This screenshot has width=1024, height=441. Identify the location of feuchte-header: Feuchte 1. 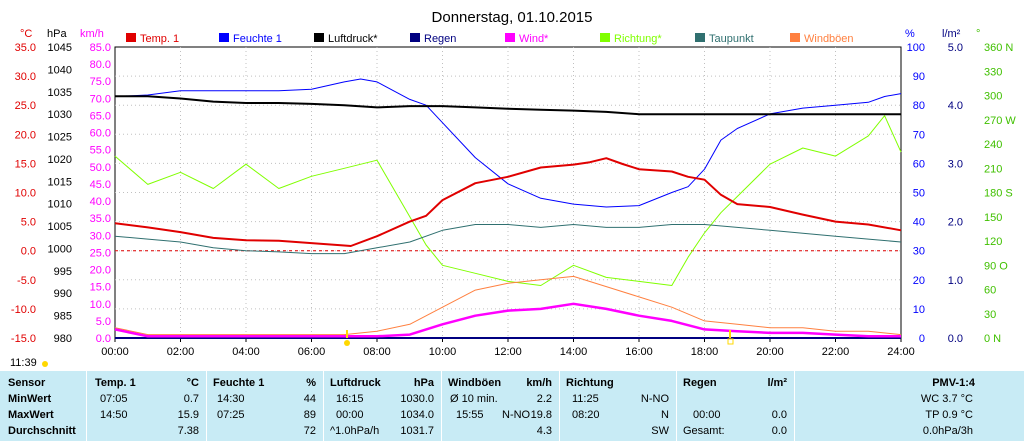
(239, 383).